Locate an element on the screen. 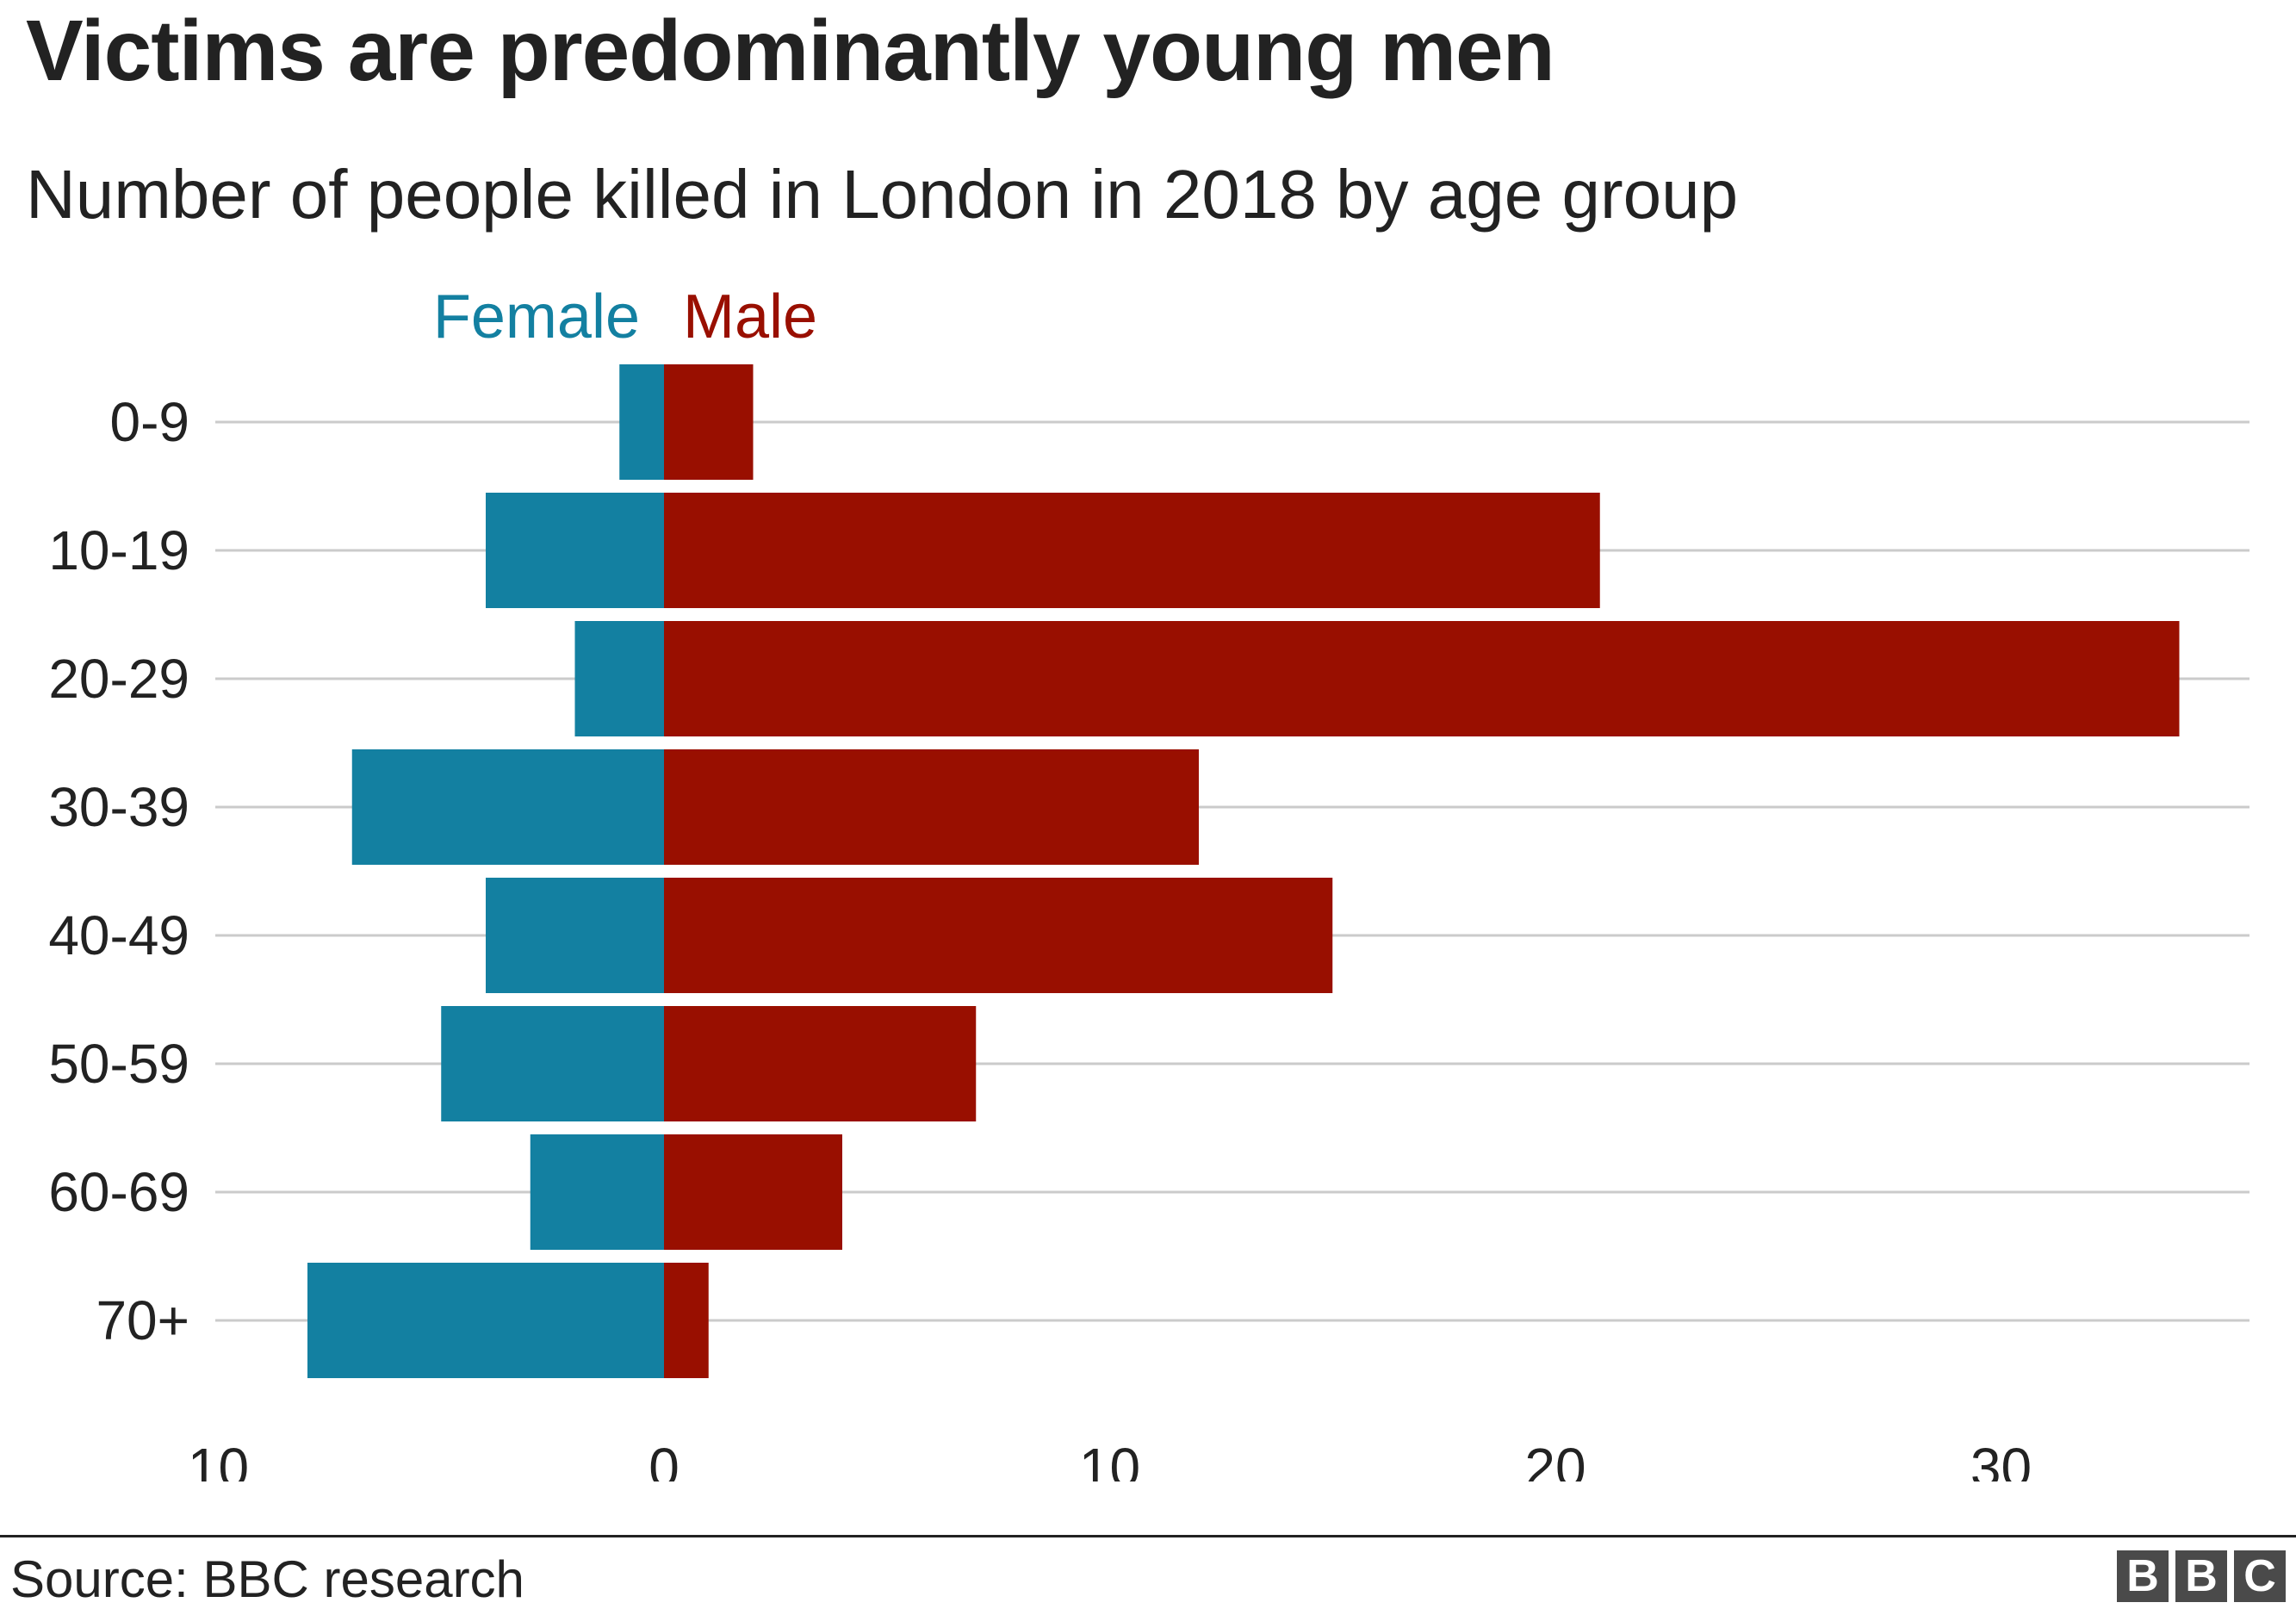 This screenshot has height=1615, width=2296. source-note: Source: BBC research is located at coordinates (267, 1579).